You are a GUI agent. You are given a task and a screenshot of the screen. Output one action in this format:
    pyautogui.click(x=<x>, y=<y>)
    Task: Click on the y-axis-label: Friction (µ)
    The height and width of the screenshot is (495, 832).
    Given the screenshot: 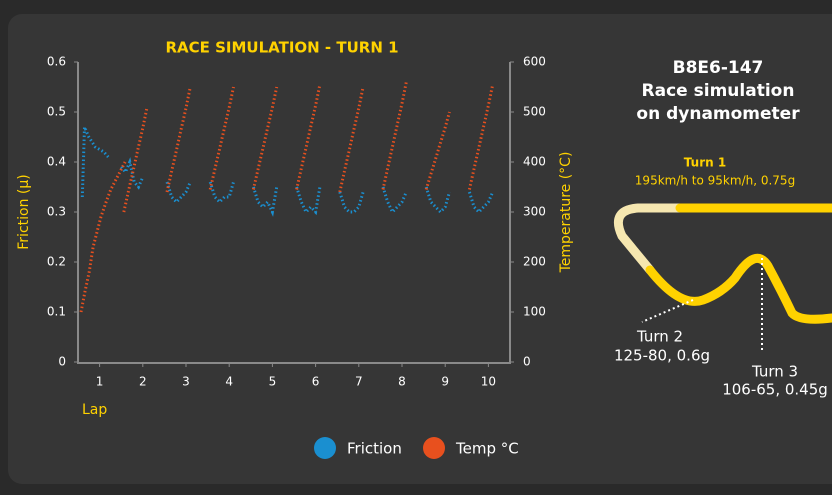 What is the action you would take?
    pyautogui.click(x=24, y=211)
    